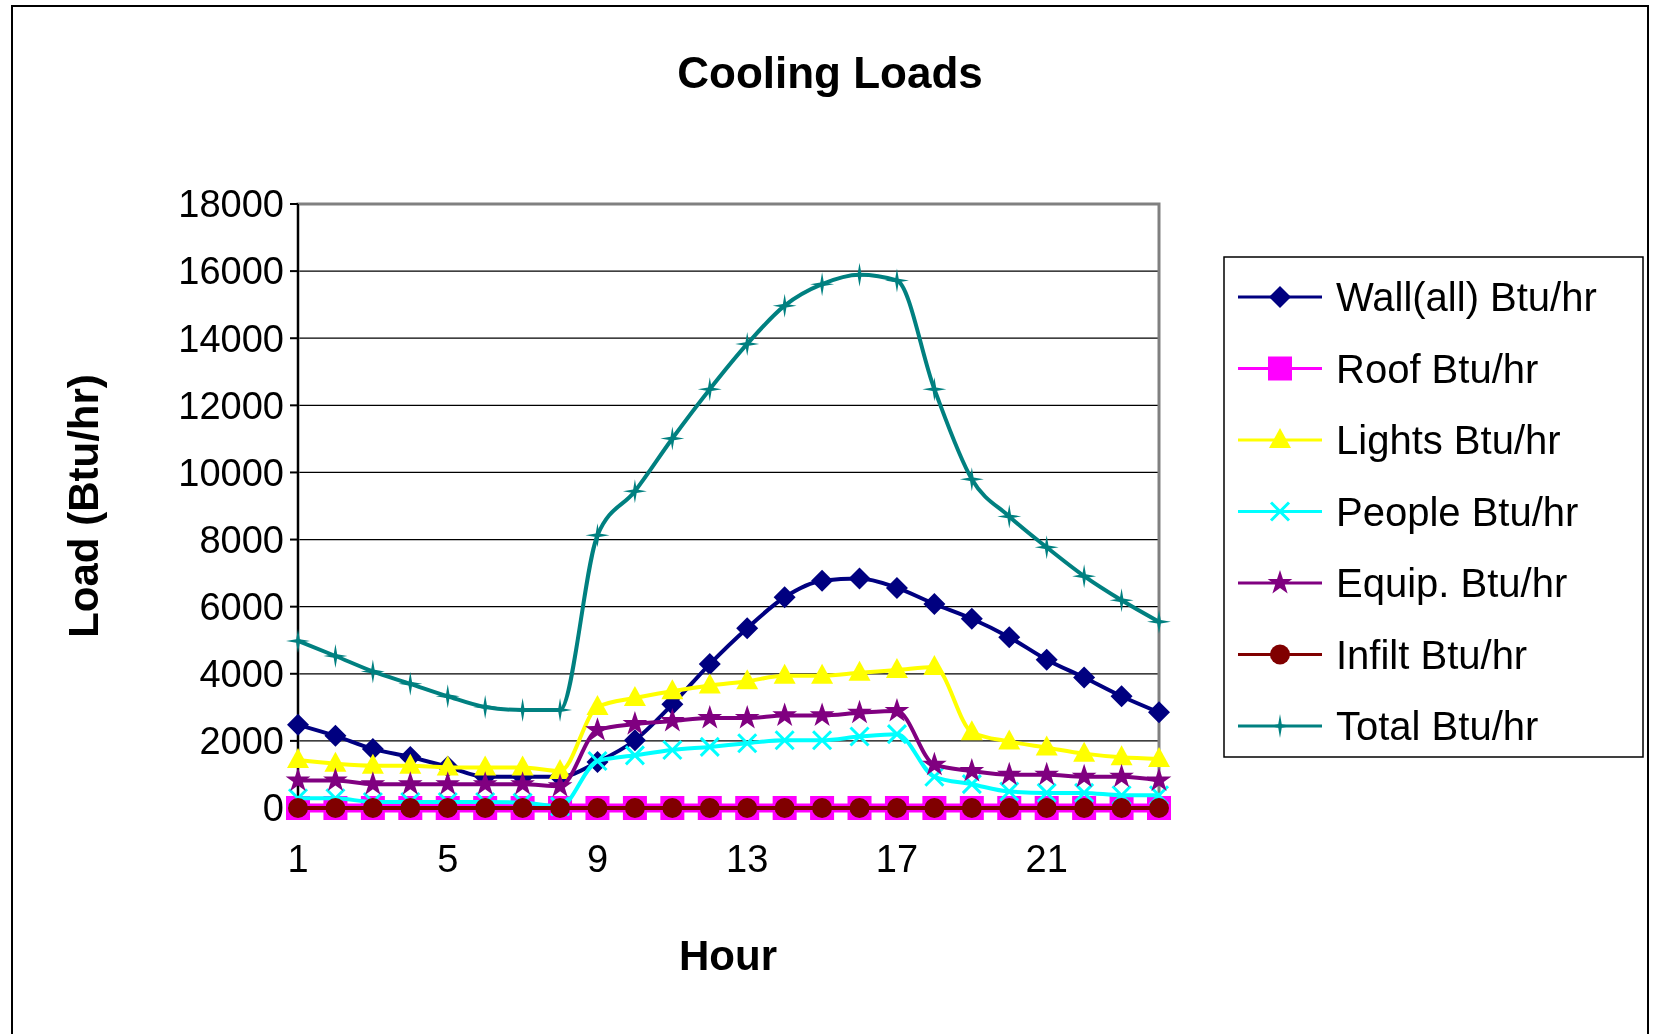 The width and height of the screenshot is (1660, 1034). I want to click on y-tick-label: 6000, so click(241, 606).